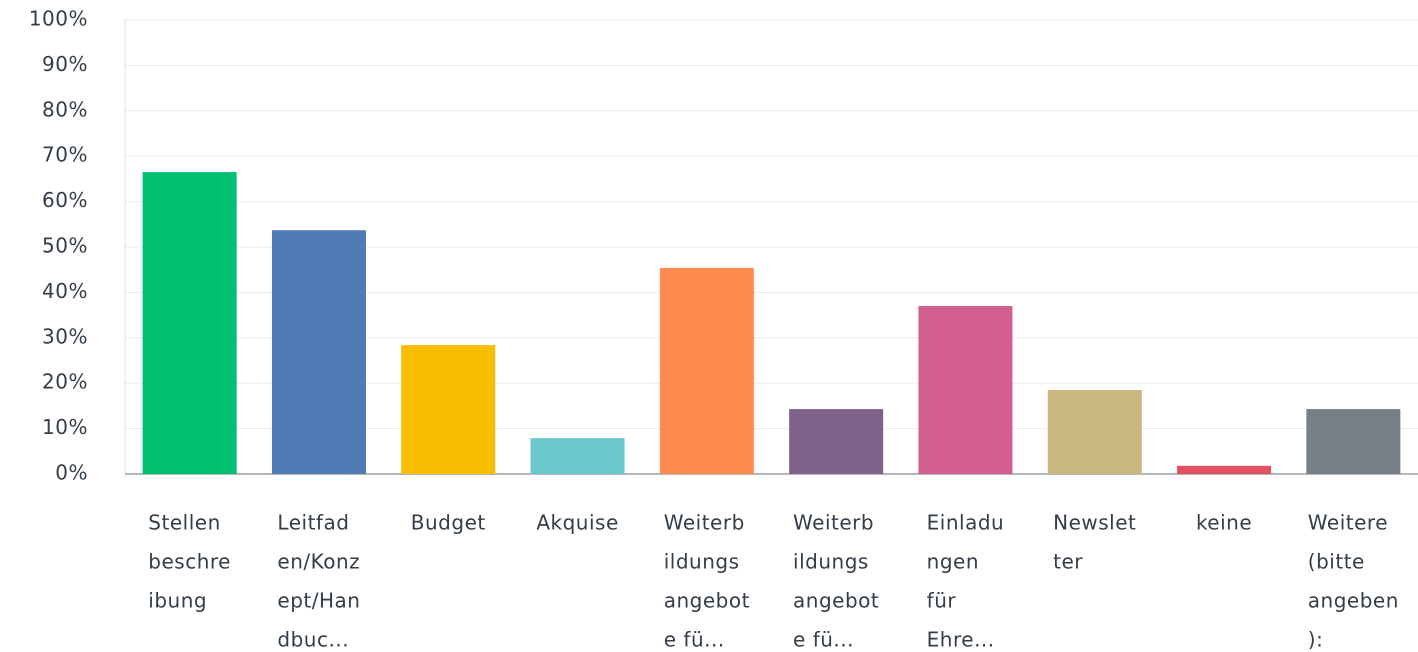 The height and width of the screenshot is (652, 1418). I want to click on x-tick-label: Weitere (bitte angeben):, so click(1353, 581).